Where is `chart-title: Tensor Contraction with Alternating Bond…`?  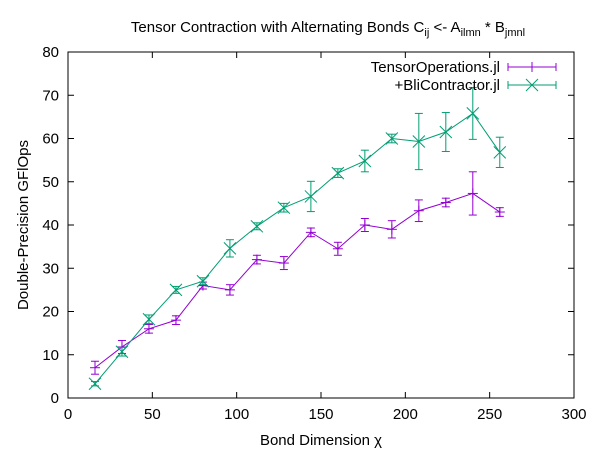
chart-title: Tensor Contraction with Alternating Bond… is located at coordinates (328, 29).